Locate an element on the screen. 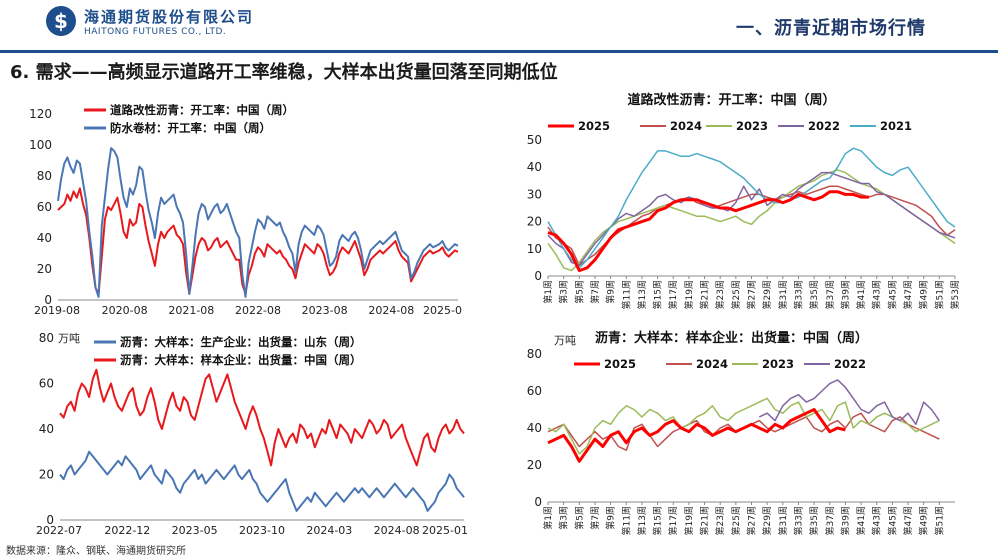  company-logo-icon: $ is located at coordinates (61, 21).